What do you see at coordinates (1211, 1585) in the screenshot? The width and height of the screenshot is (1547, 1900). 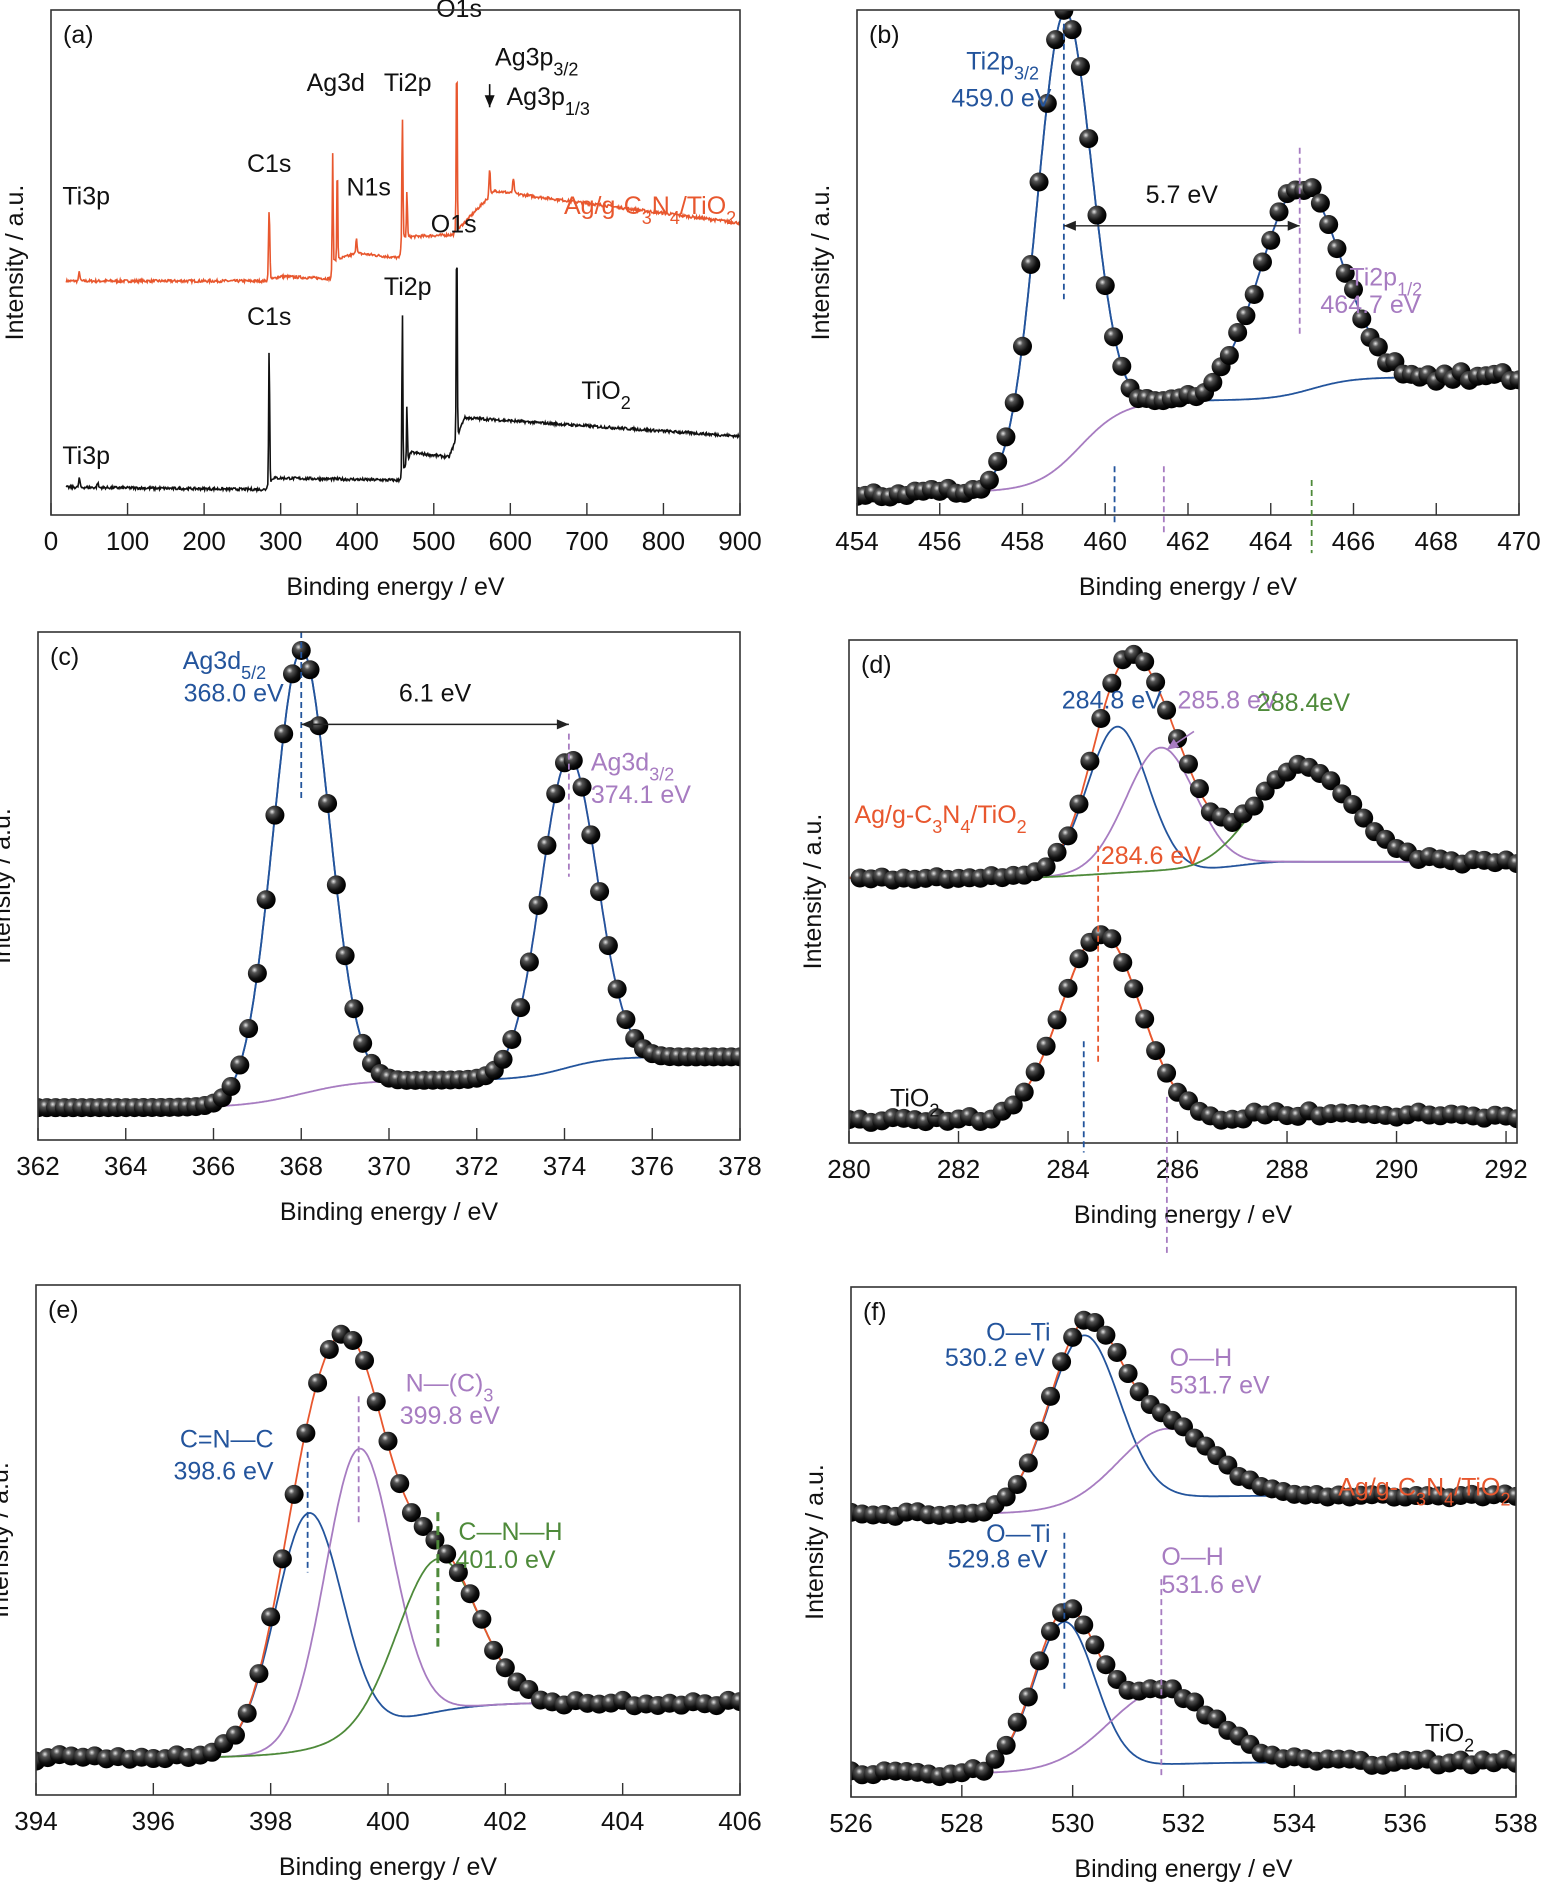 I see `peak-annotation: 531.6 eV` at bounding box center [1211, 1585].